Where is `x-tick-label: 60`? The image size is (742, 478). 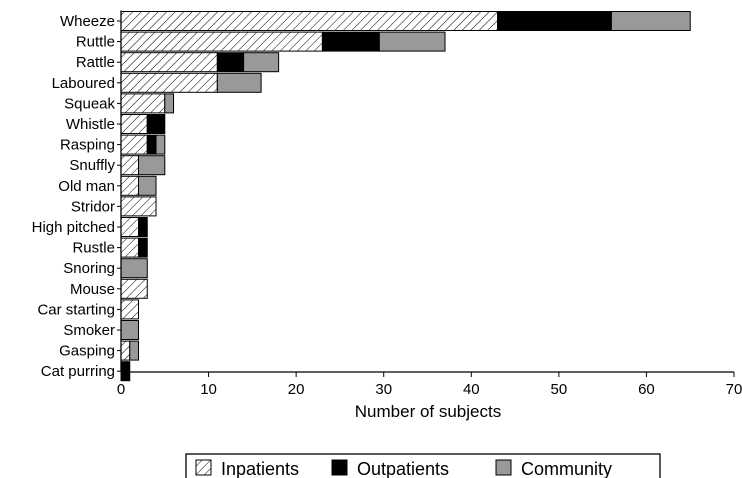
x-tick-label: 60 is located at coordinates (646, 389).